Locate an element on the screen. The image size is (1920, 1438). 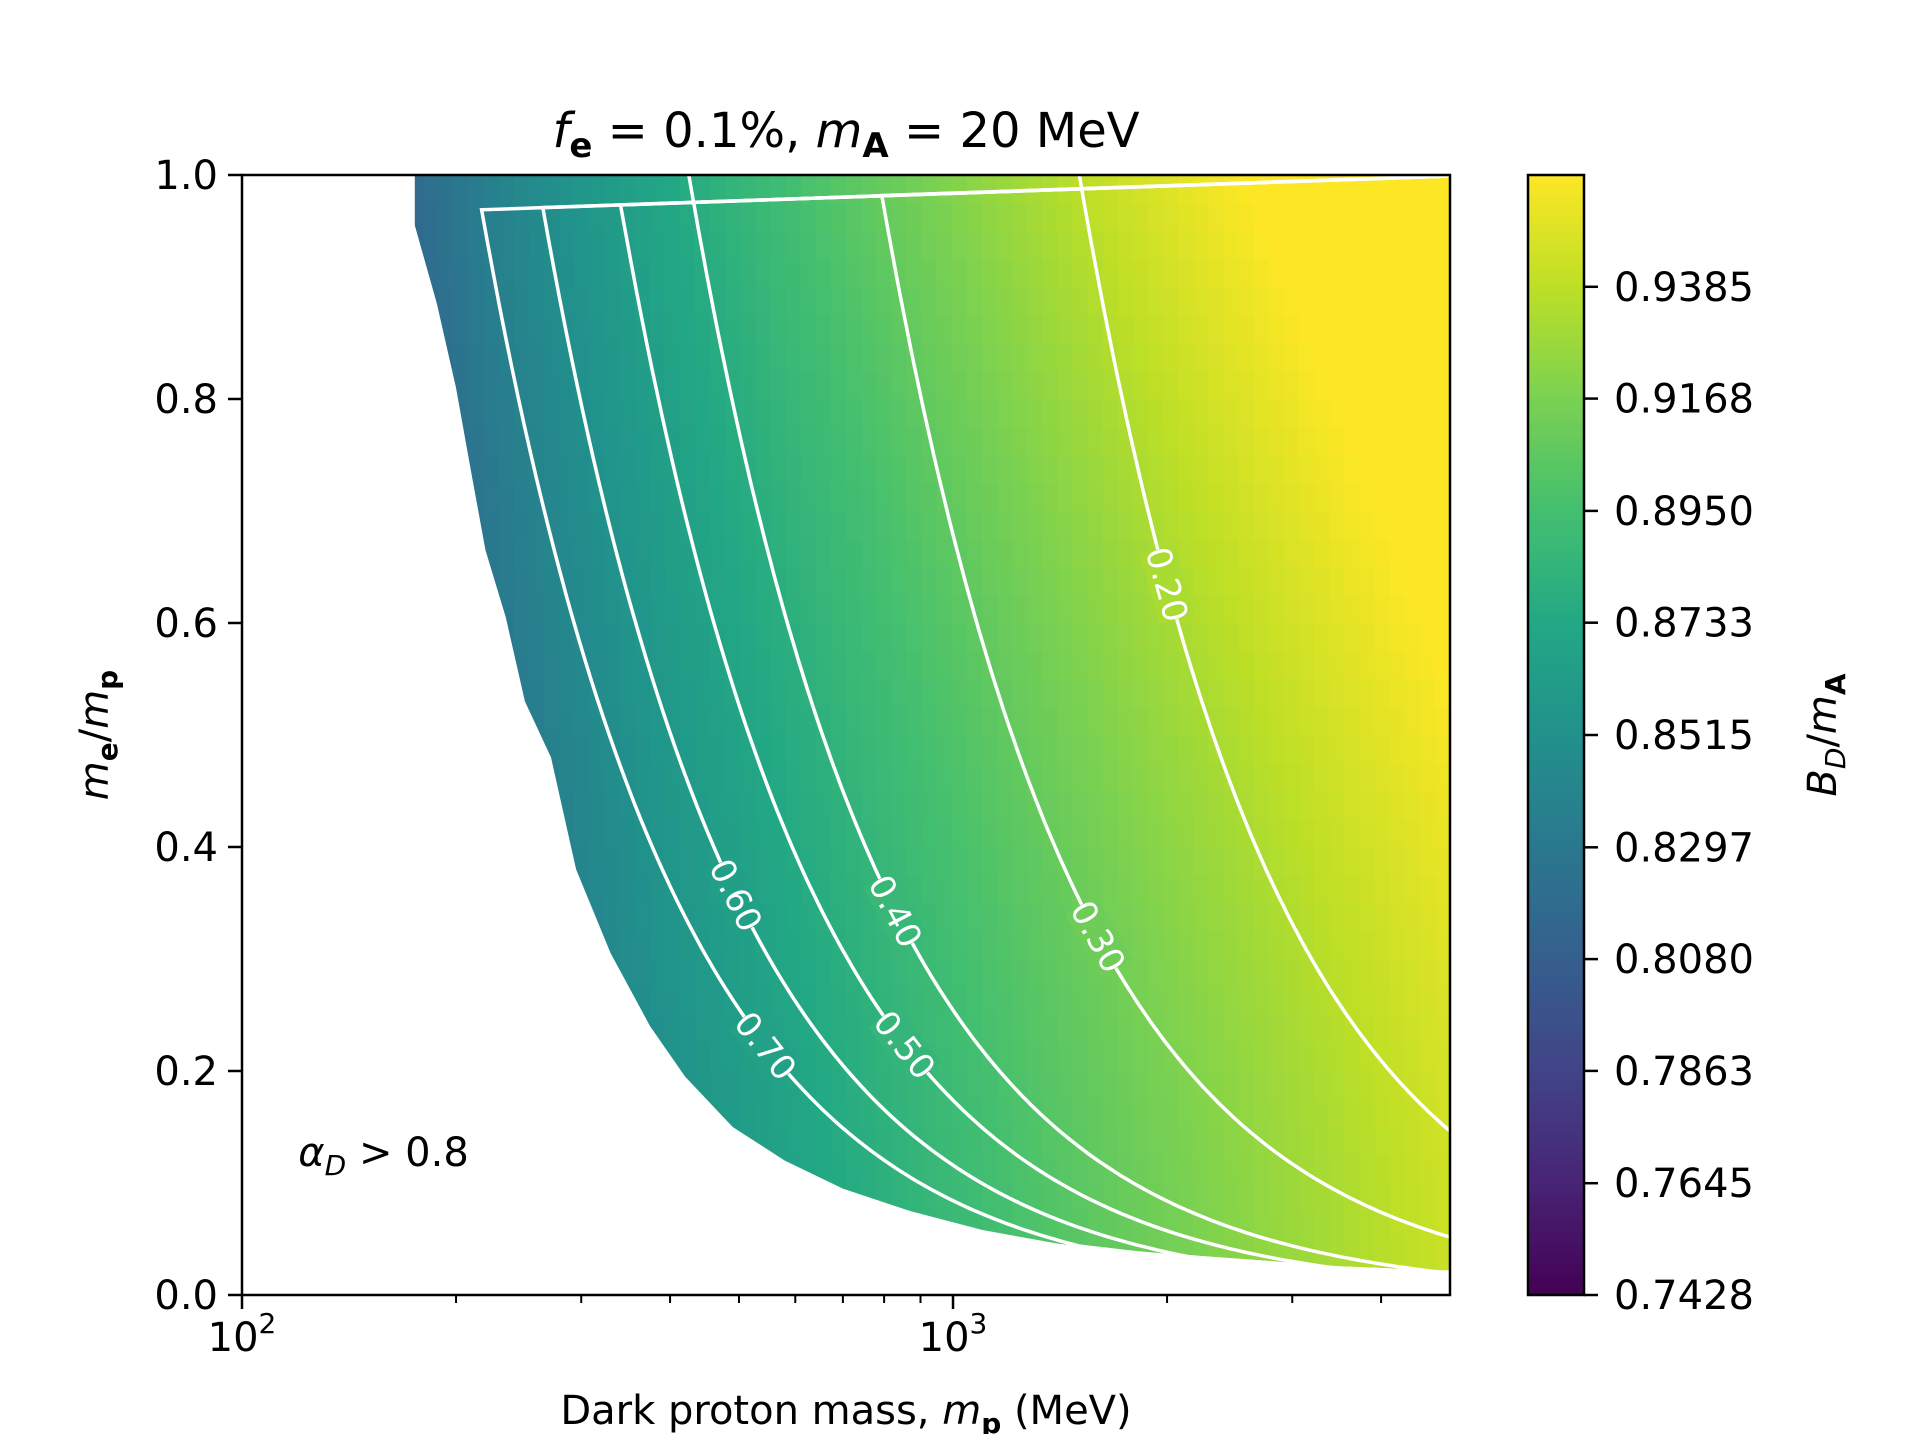
contour-label-bg is located at coordinates (735, 895).